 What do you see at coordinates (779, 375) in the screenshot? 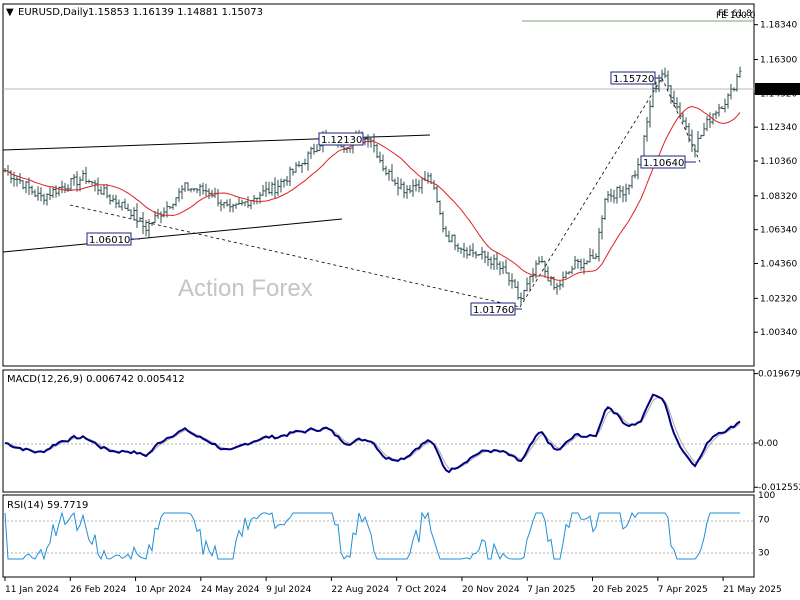
I see `macd-tick-label: 0.019679` at bounding box center [779, 375].